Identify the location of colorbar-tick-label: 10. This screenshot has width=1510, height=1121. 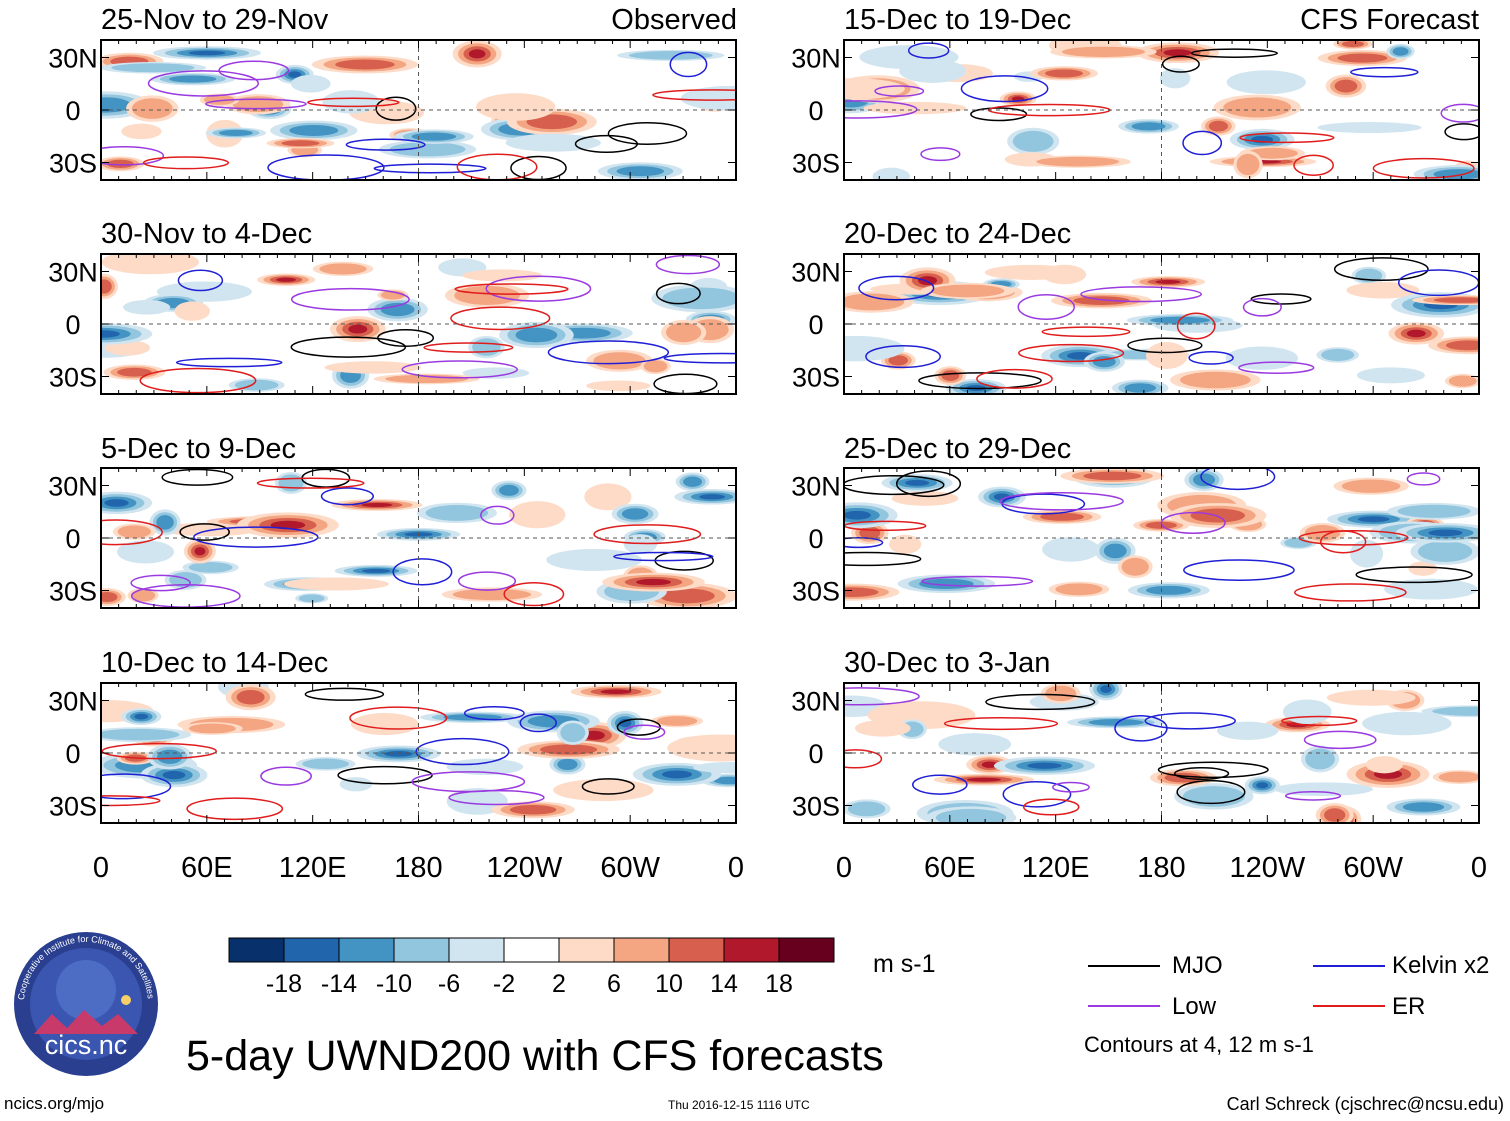
(669, 984).